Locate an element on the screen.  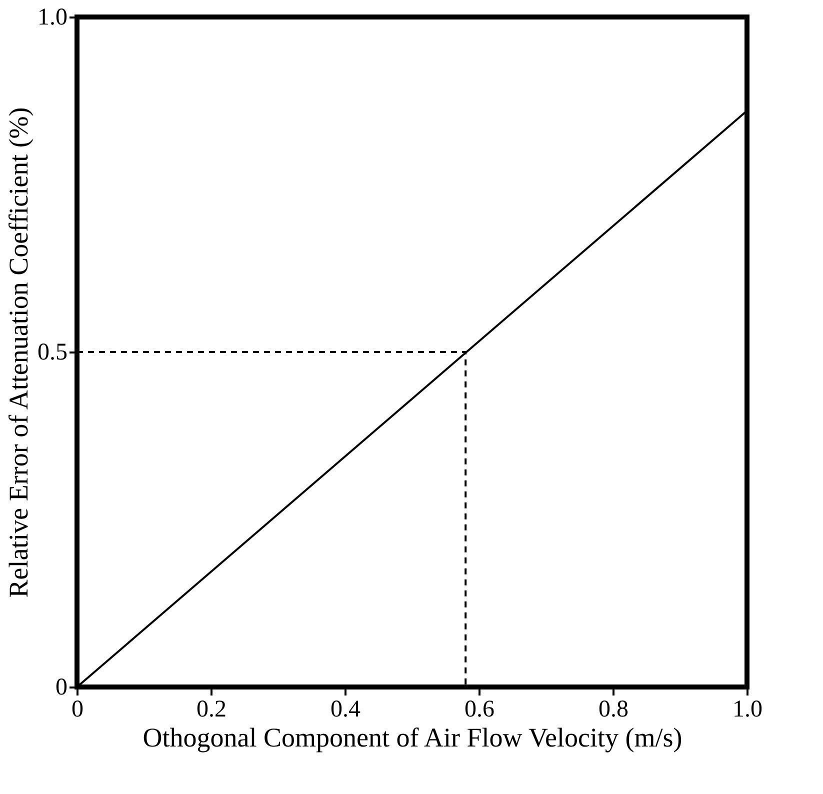
x-tick-label: 0.6 is located at coordinates (479, 709).